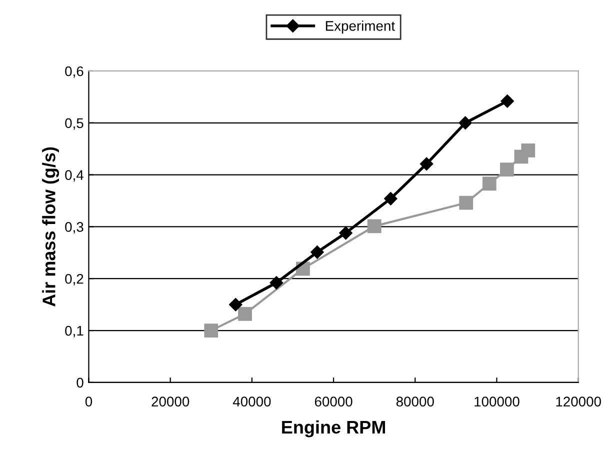 Image resolution: width=612 pixels, height=458 pixels. I want to click on y-tick-label: 0, so click(80, 383).